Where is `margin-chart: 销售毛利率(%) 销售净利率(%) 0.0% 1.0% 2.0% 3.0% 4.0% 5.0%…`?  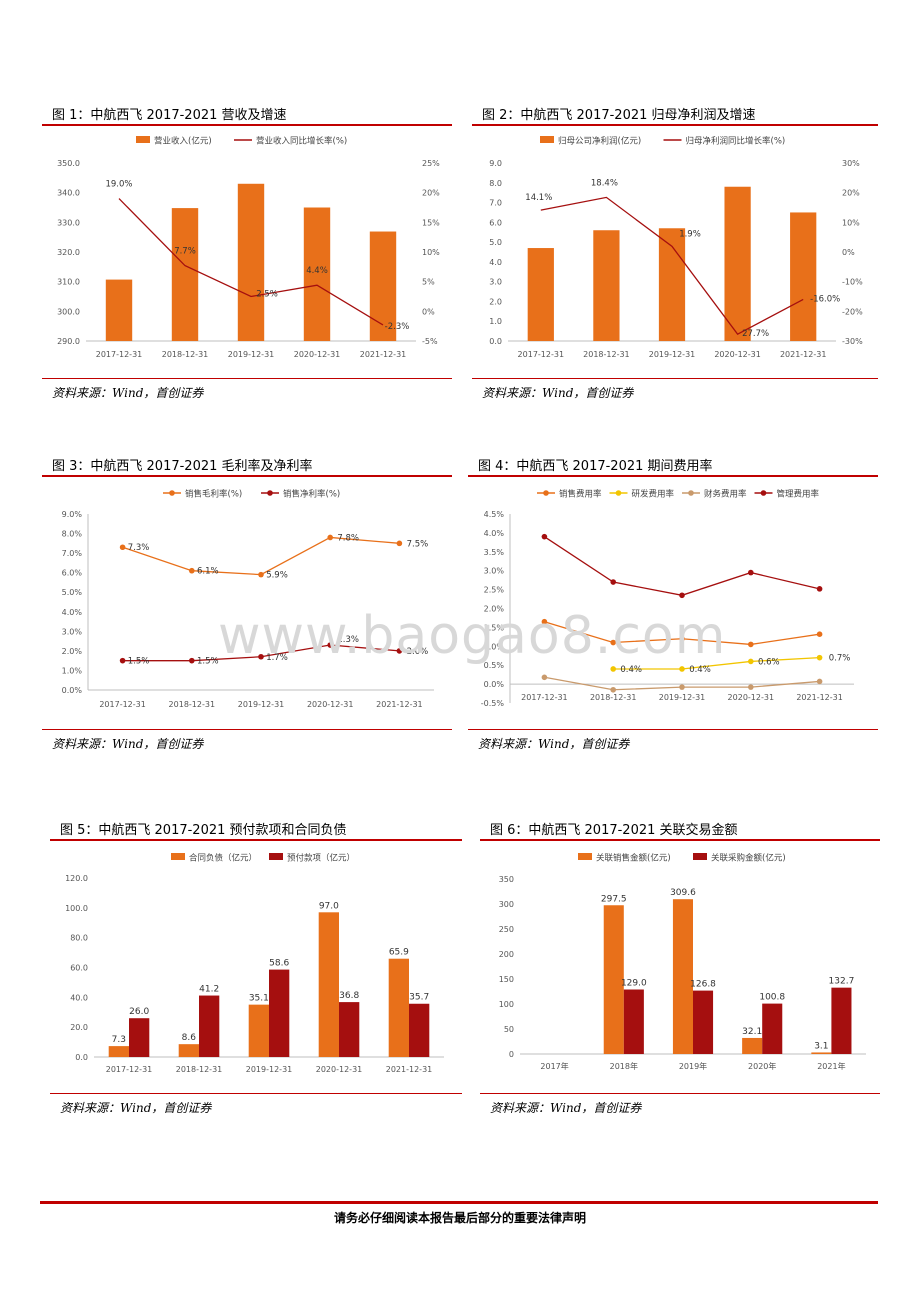 margin-chart: 销售毛利率(%) 销售净利率(%) 0.0% 1.0% 2.0% 3.0% 4.0% 5.0%… is located at coordinates (248, 599).